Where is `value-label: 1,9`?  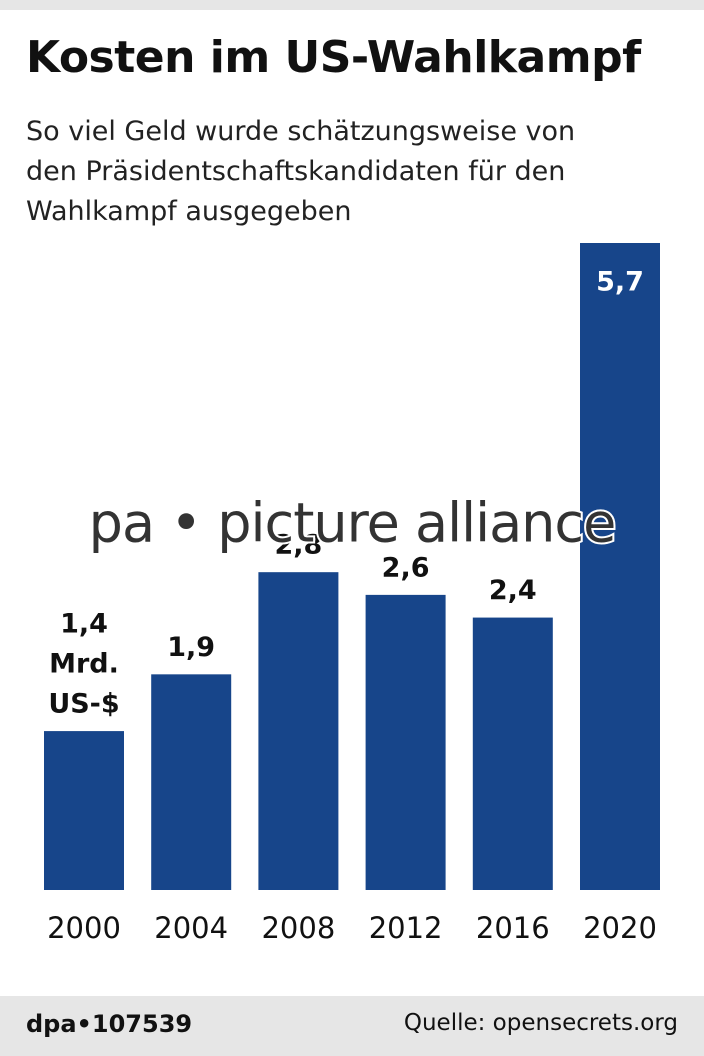 value-label: 1,9 is located at coordinates (191, 647).